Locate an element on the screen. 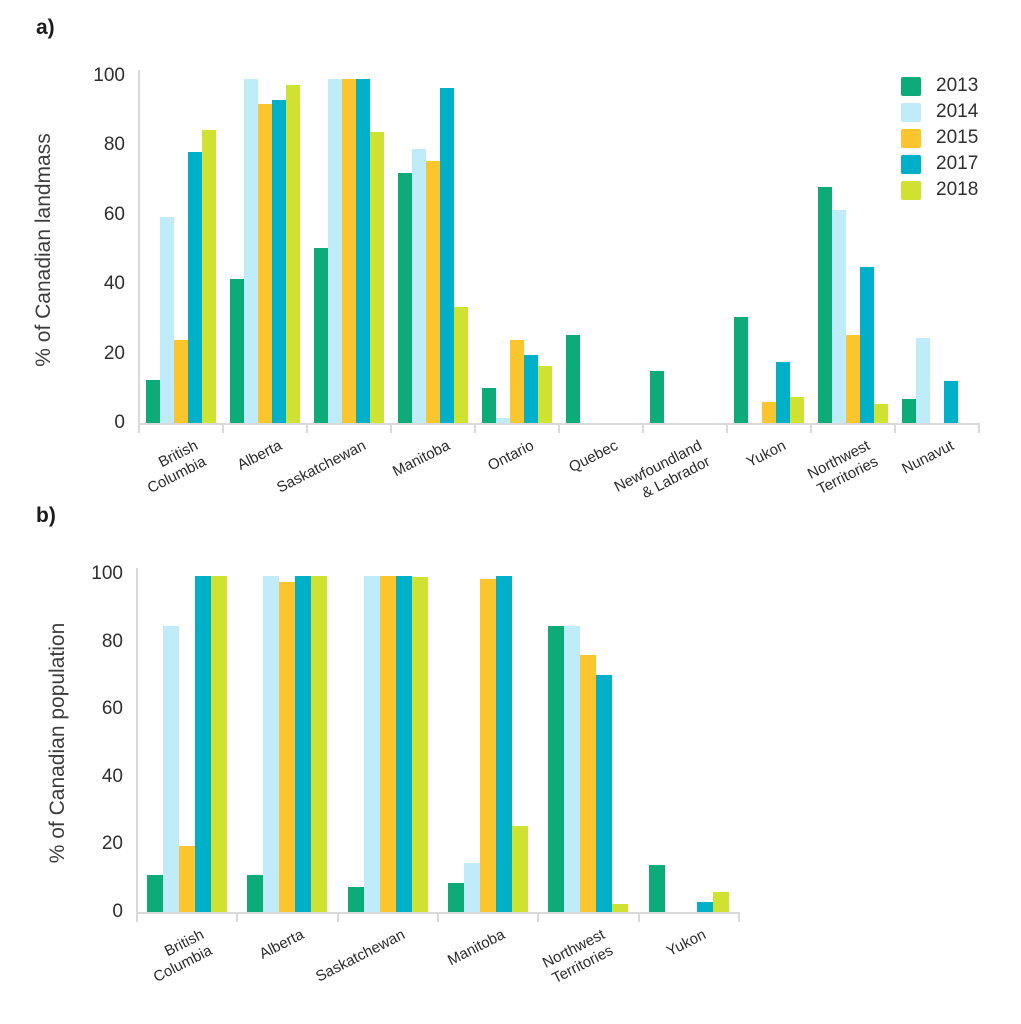  legend-item-2017: 2017 is located at coordinates (939, 164).